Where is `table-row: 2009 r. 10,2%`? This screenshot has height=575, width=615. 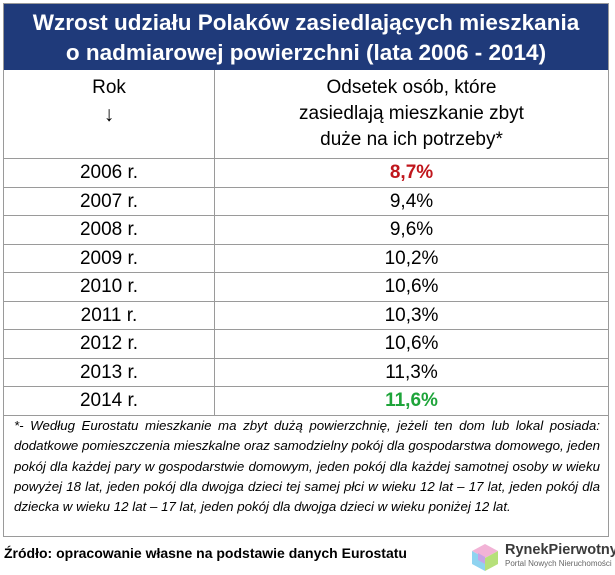
table-row: 2009 r. 10,2% is located at coordinates (306, 258).